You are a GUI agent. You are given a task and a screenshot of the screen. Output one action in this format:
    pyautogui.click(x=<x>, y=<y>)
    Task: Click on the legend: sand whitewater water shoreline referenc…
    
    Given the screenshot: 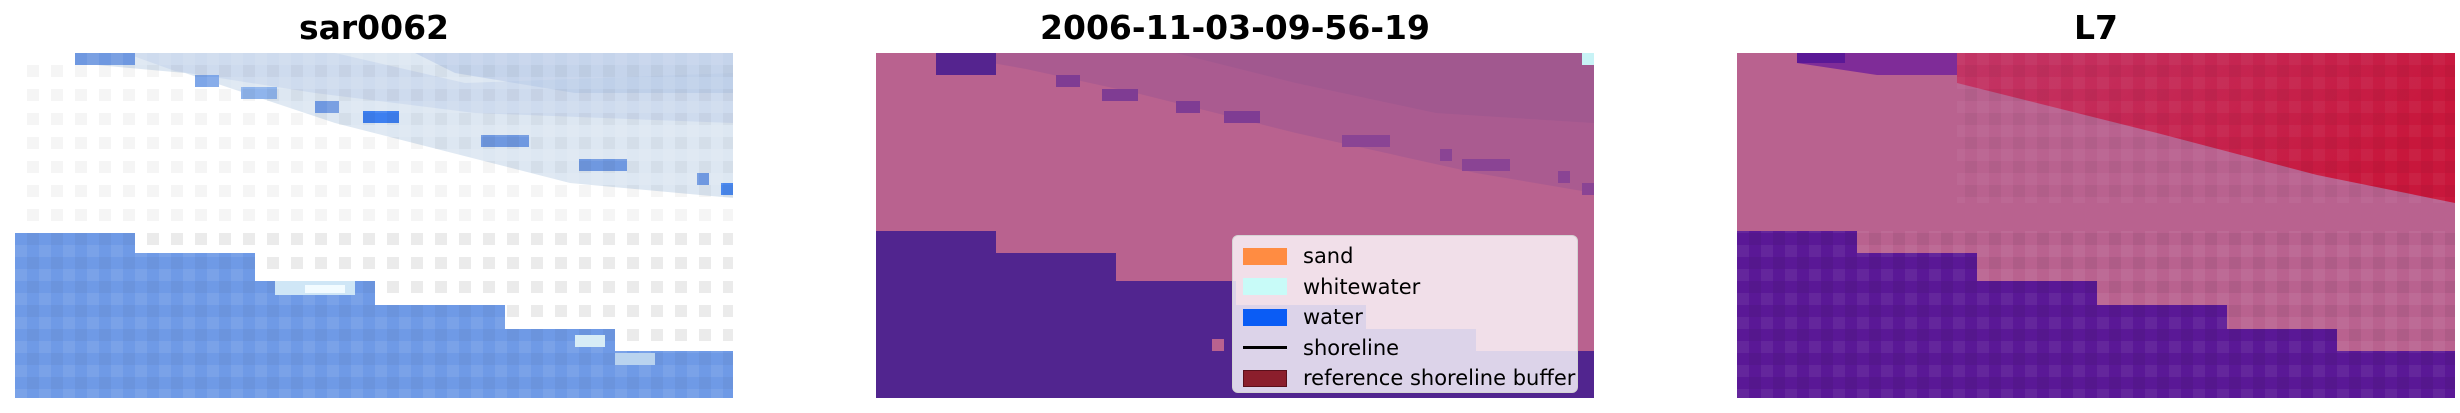 What is the action you would take?
    pyautogui.click(x=1405, y=314)
    